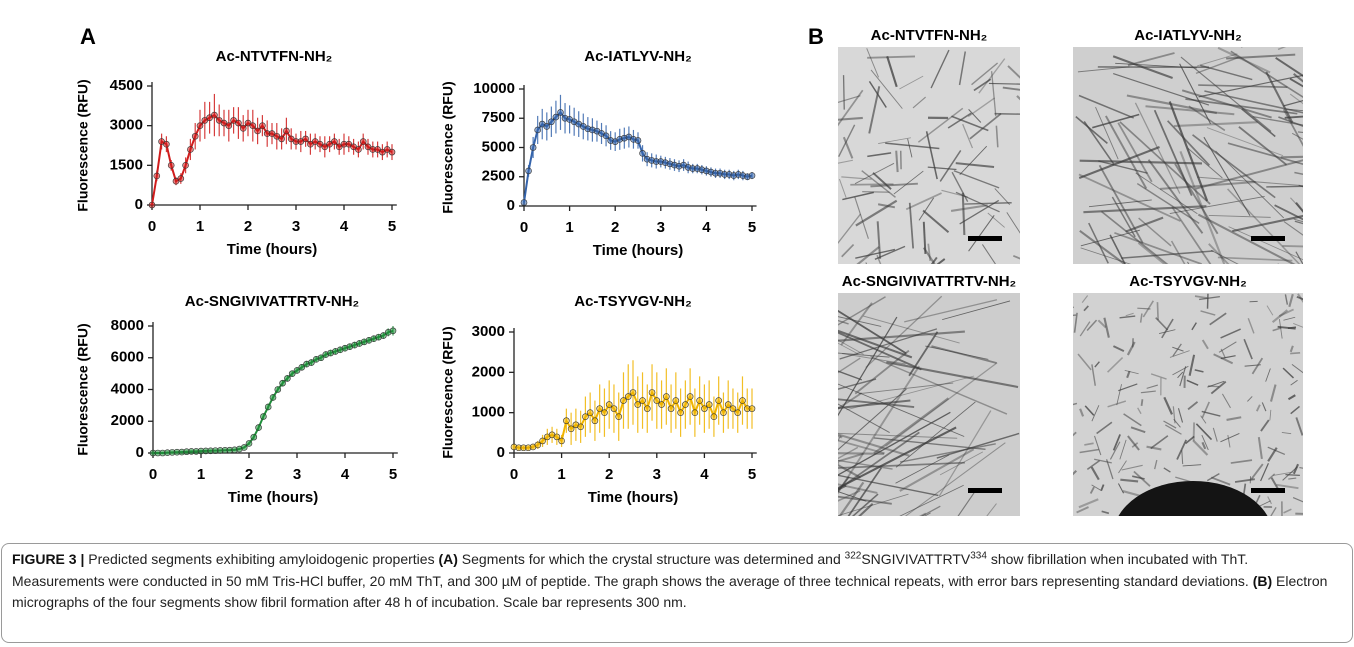  I want to click on x-axis-label: Time (hours), so click(273, 497).